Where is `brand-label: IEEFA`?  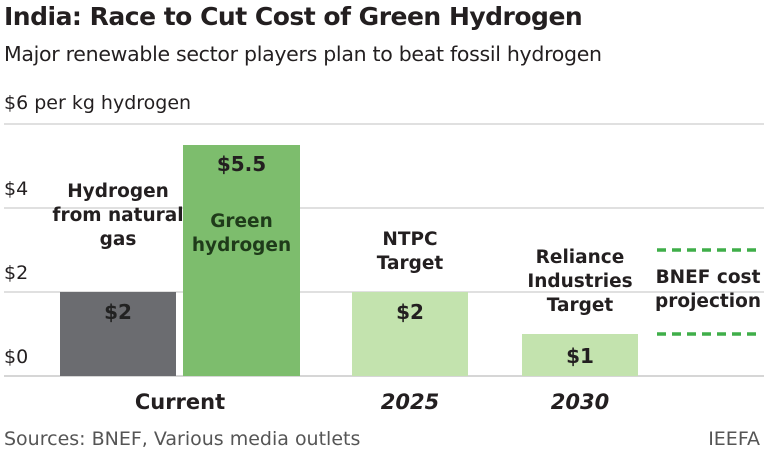 brand-label: IEEFA is located at coordinates (734, 439).